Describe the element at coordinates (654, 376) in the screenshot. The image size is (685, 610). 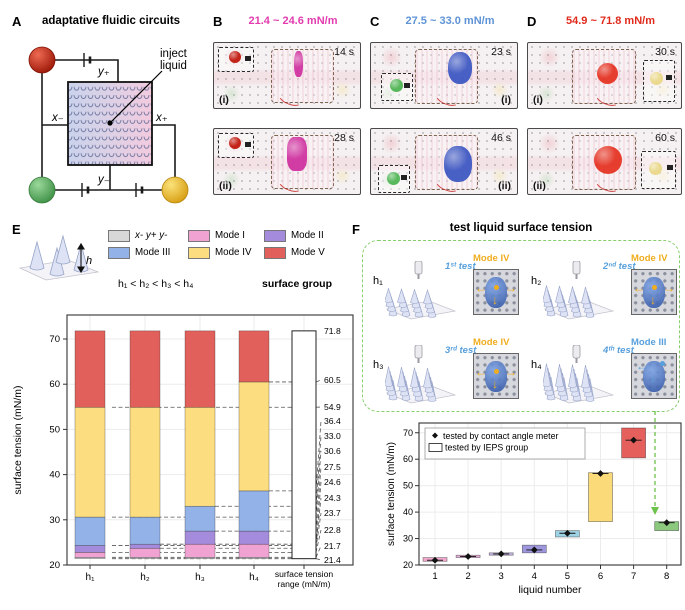
I see `mode-photo-thumb: ← ↓` at that location.